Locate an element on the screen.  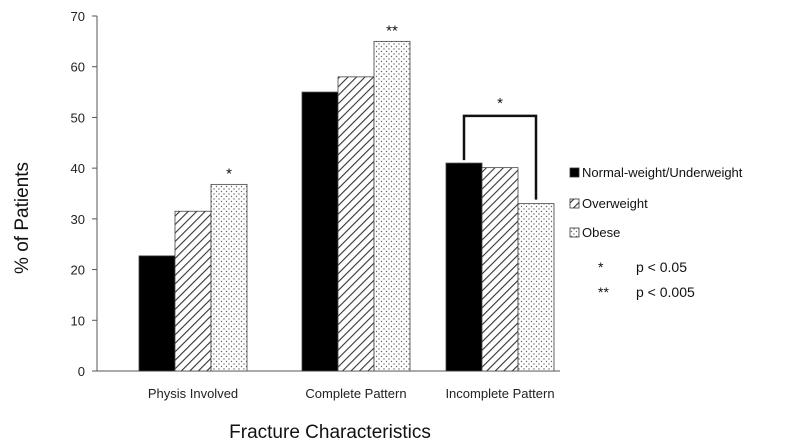
y-tick-label: 20 is located at coordinates (78, 270).